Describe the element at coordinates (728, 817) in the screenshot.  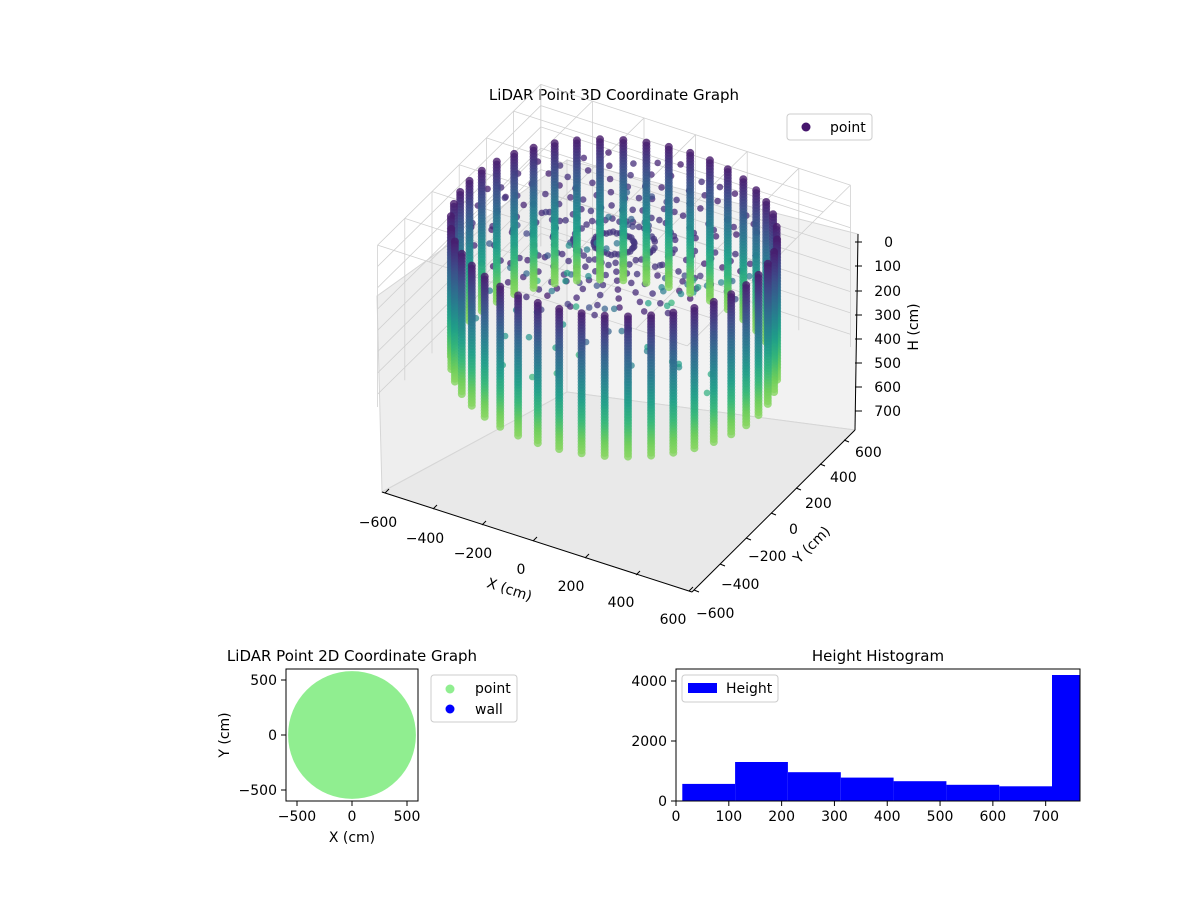
I see `x-tick-label: 100` at that location.